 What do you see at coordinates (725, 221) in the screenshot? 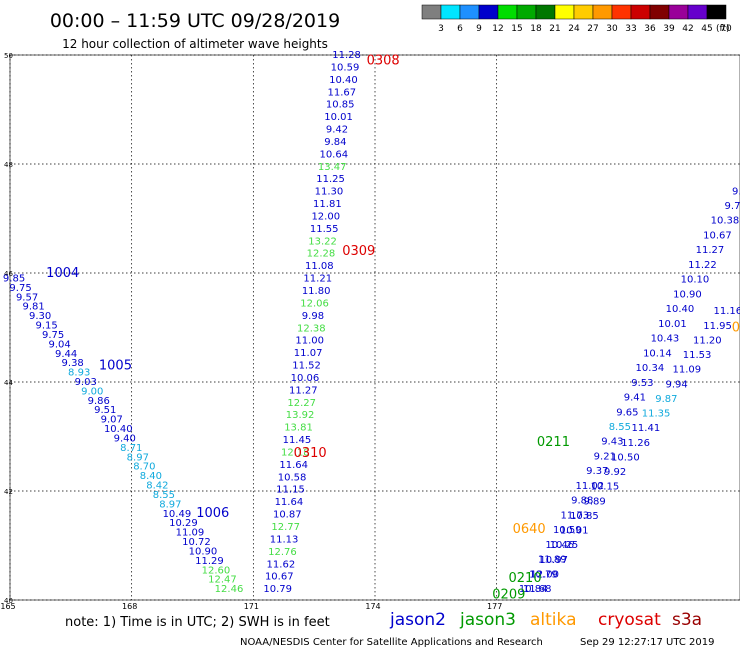
I see `wave-height-value: 10.38` at bounding box center [725, 221].